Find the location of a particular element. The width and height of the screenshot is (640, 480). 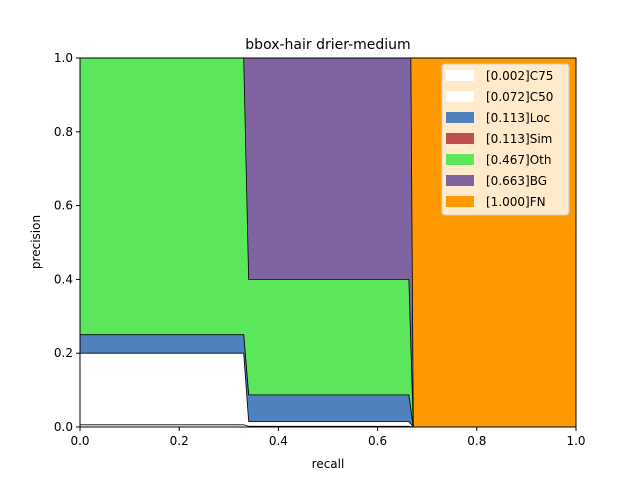

x-axis-ticks: 0.0 0.2 0.4 0.6 0.8 1.0 is located at coordinates (328, 437).